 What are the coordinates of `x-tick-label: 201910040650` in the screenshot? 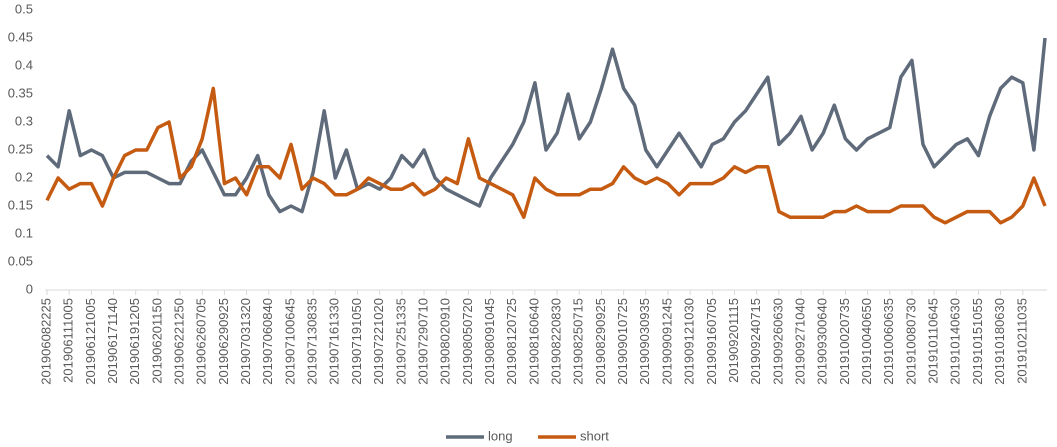 It's located at (866, 341).